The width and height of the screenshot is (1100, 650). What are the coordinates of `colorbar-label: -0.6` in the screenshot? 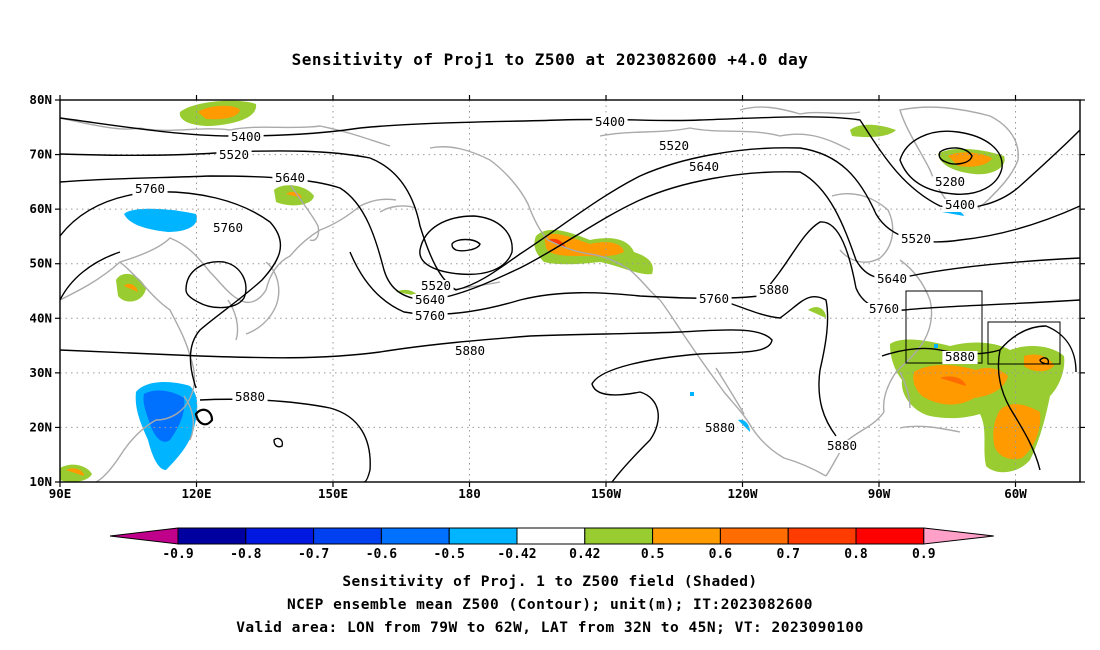 It's located at (381, 554).